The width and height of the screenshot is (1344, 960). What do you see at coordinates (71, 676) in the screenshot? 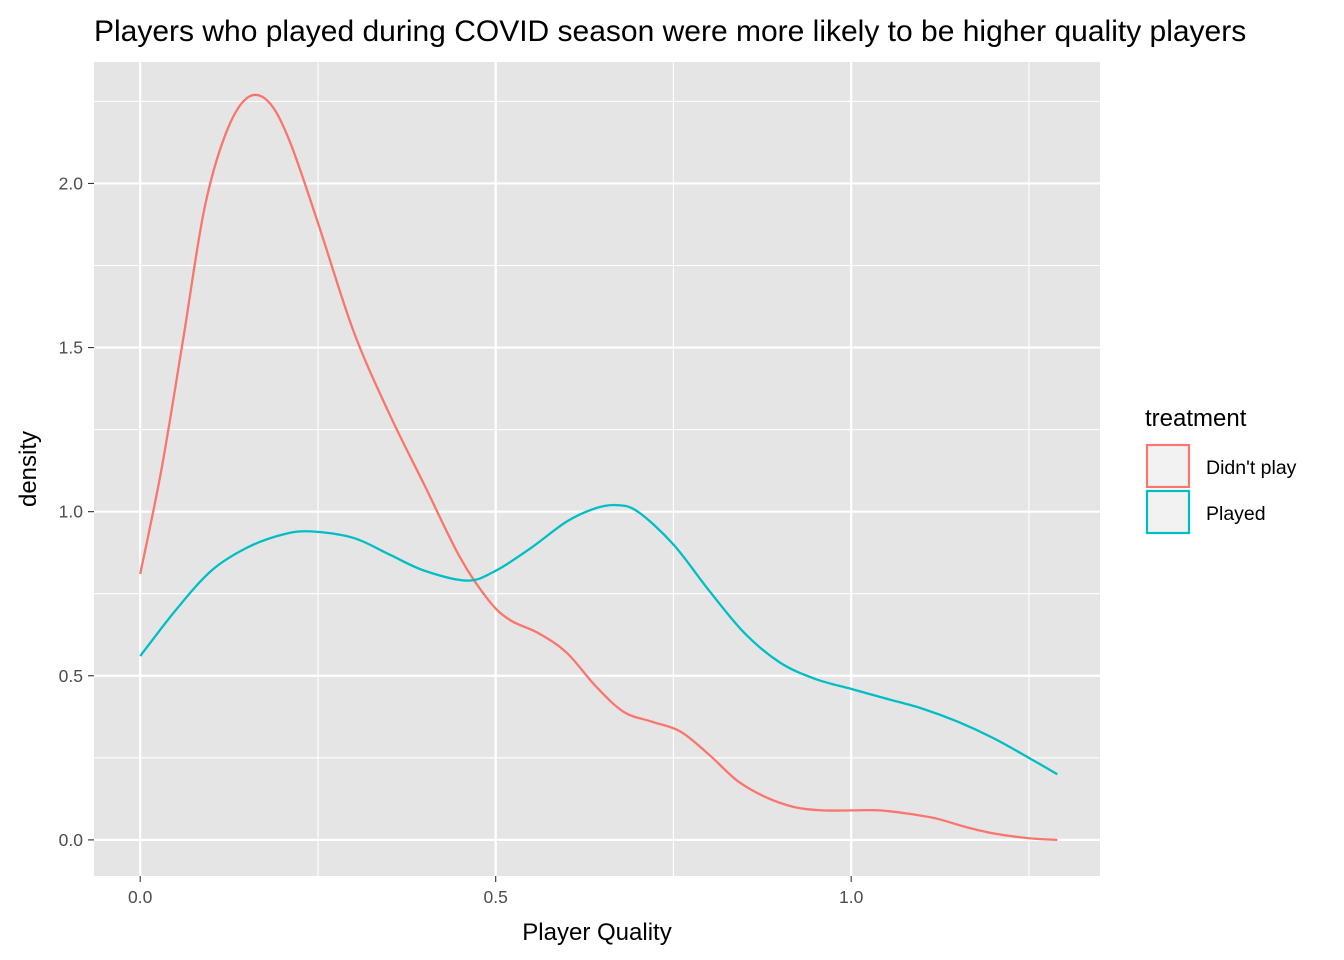
I see `y-tick-label: 0.5` at bounding box center [71, 676].